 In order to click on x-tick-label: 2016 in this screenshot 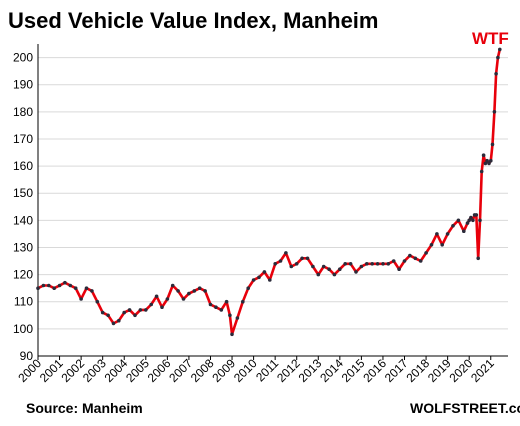, I will do `click(374, 370)`.